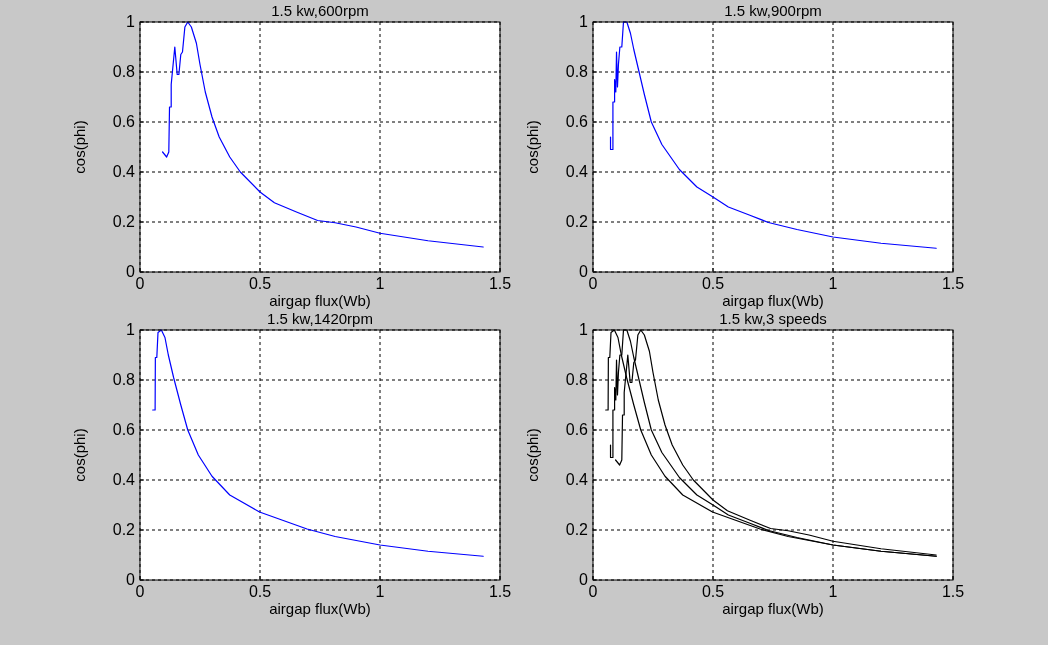  I want to click on chart-title: 1.5 kw,600rpm, so click(320, 10).